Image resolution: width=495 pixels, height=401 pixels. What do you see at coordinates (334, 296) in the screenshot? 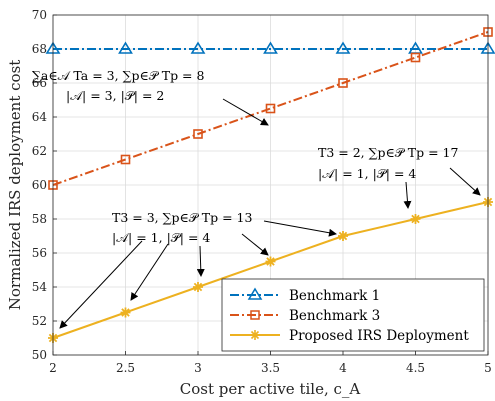
I see `legend-label: Benchmark 1` at bounding box center [334, 296].